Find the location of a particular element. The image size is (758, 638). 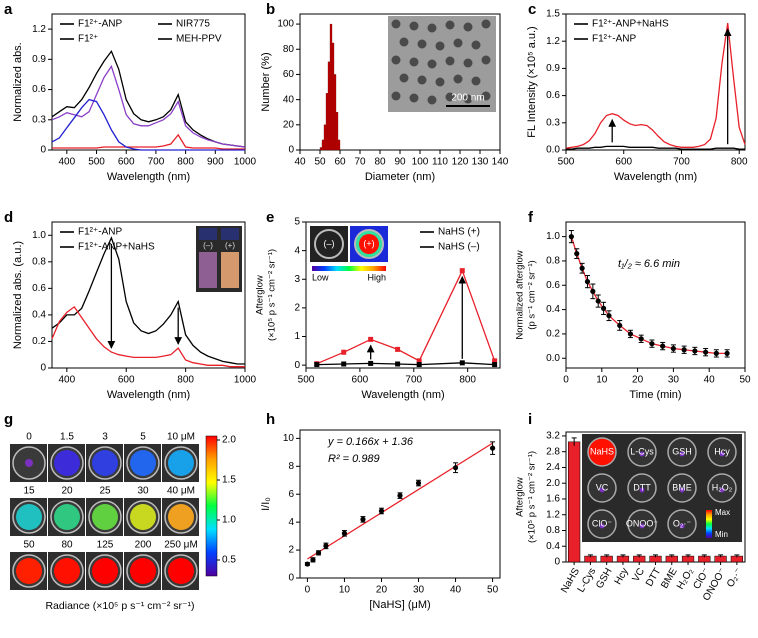

panel-letter: a is located at coordinates (8, 9).